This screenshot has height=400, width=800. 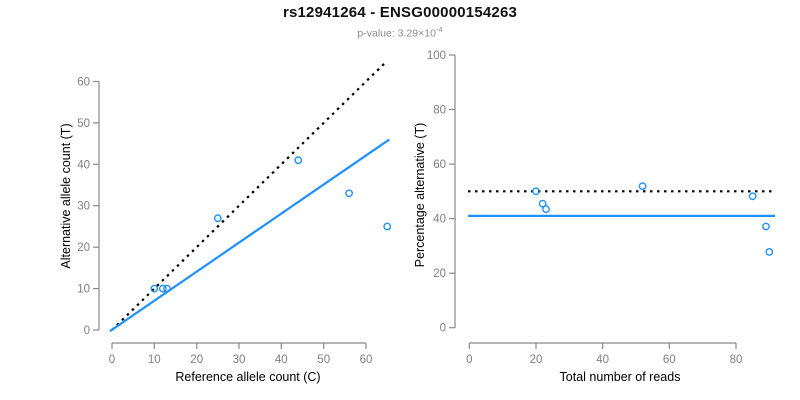 What do you see at coordinates (239, 360) in the screenshot?
I see `x-tick-label: 30` at bounding box center [239, 360].